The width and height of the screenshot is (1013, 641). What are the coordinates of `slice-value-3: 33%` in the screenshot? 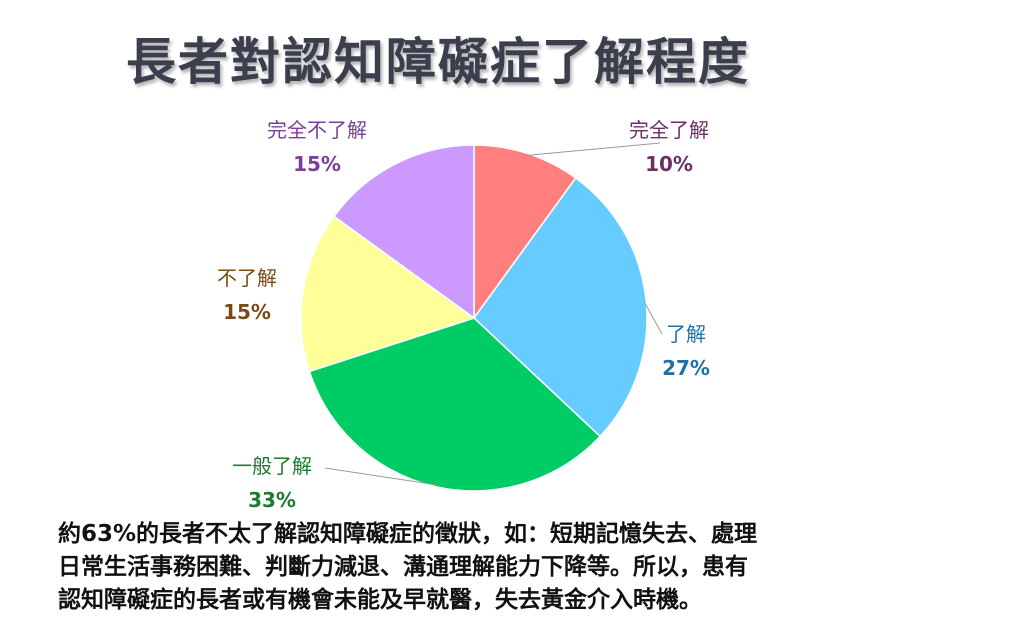 It's located at (272, 500).